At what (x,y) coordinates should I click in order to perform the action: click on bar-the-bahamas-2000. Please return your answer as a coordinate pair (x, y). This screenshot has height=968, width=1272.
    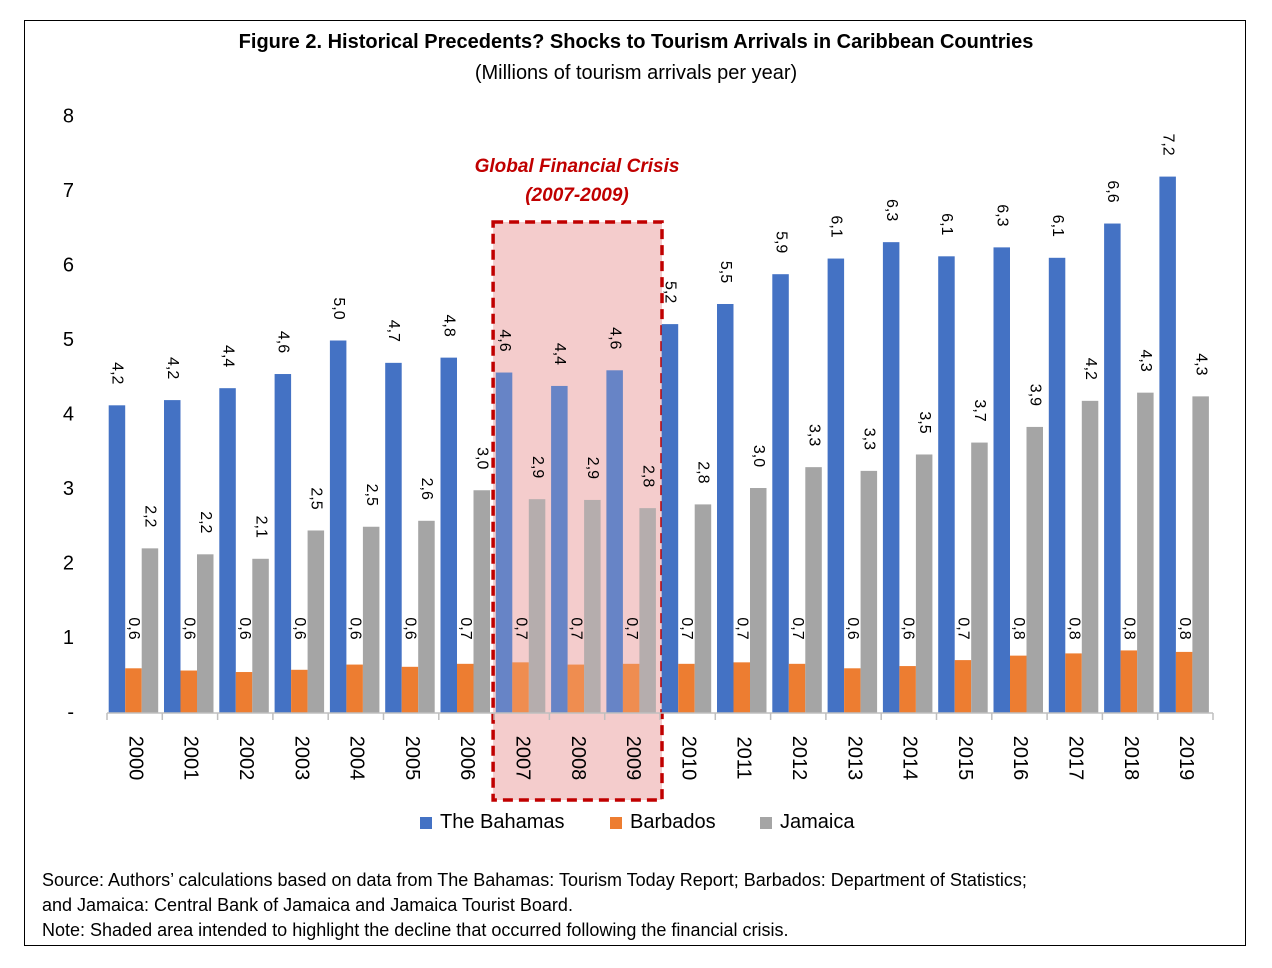
    Looking at the image, I should click on (117, 559).